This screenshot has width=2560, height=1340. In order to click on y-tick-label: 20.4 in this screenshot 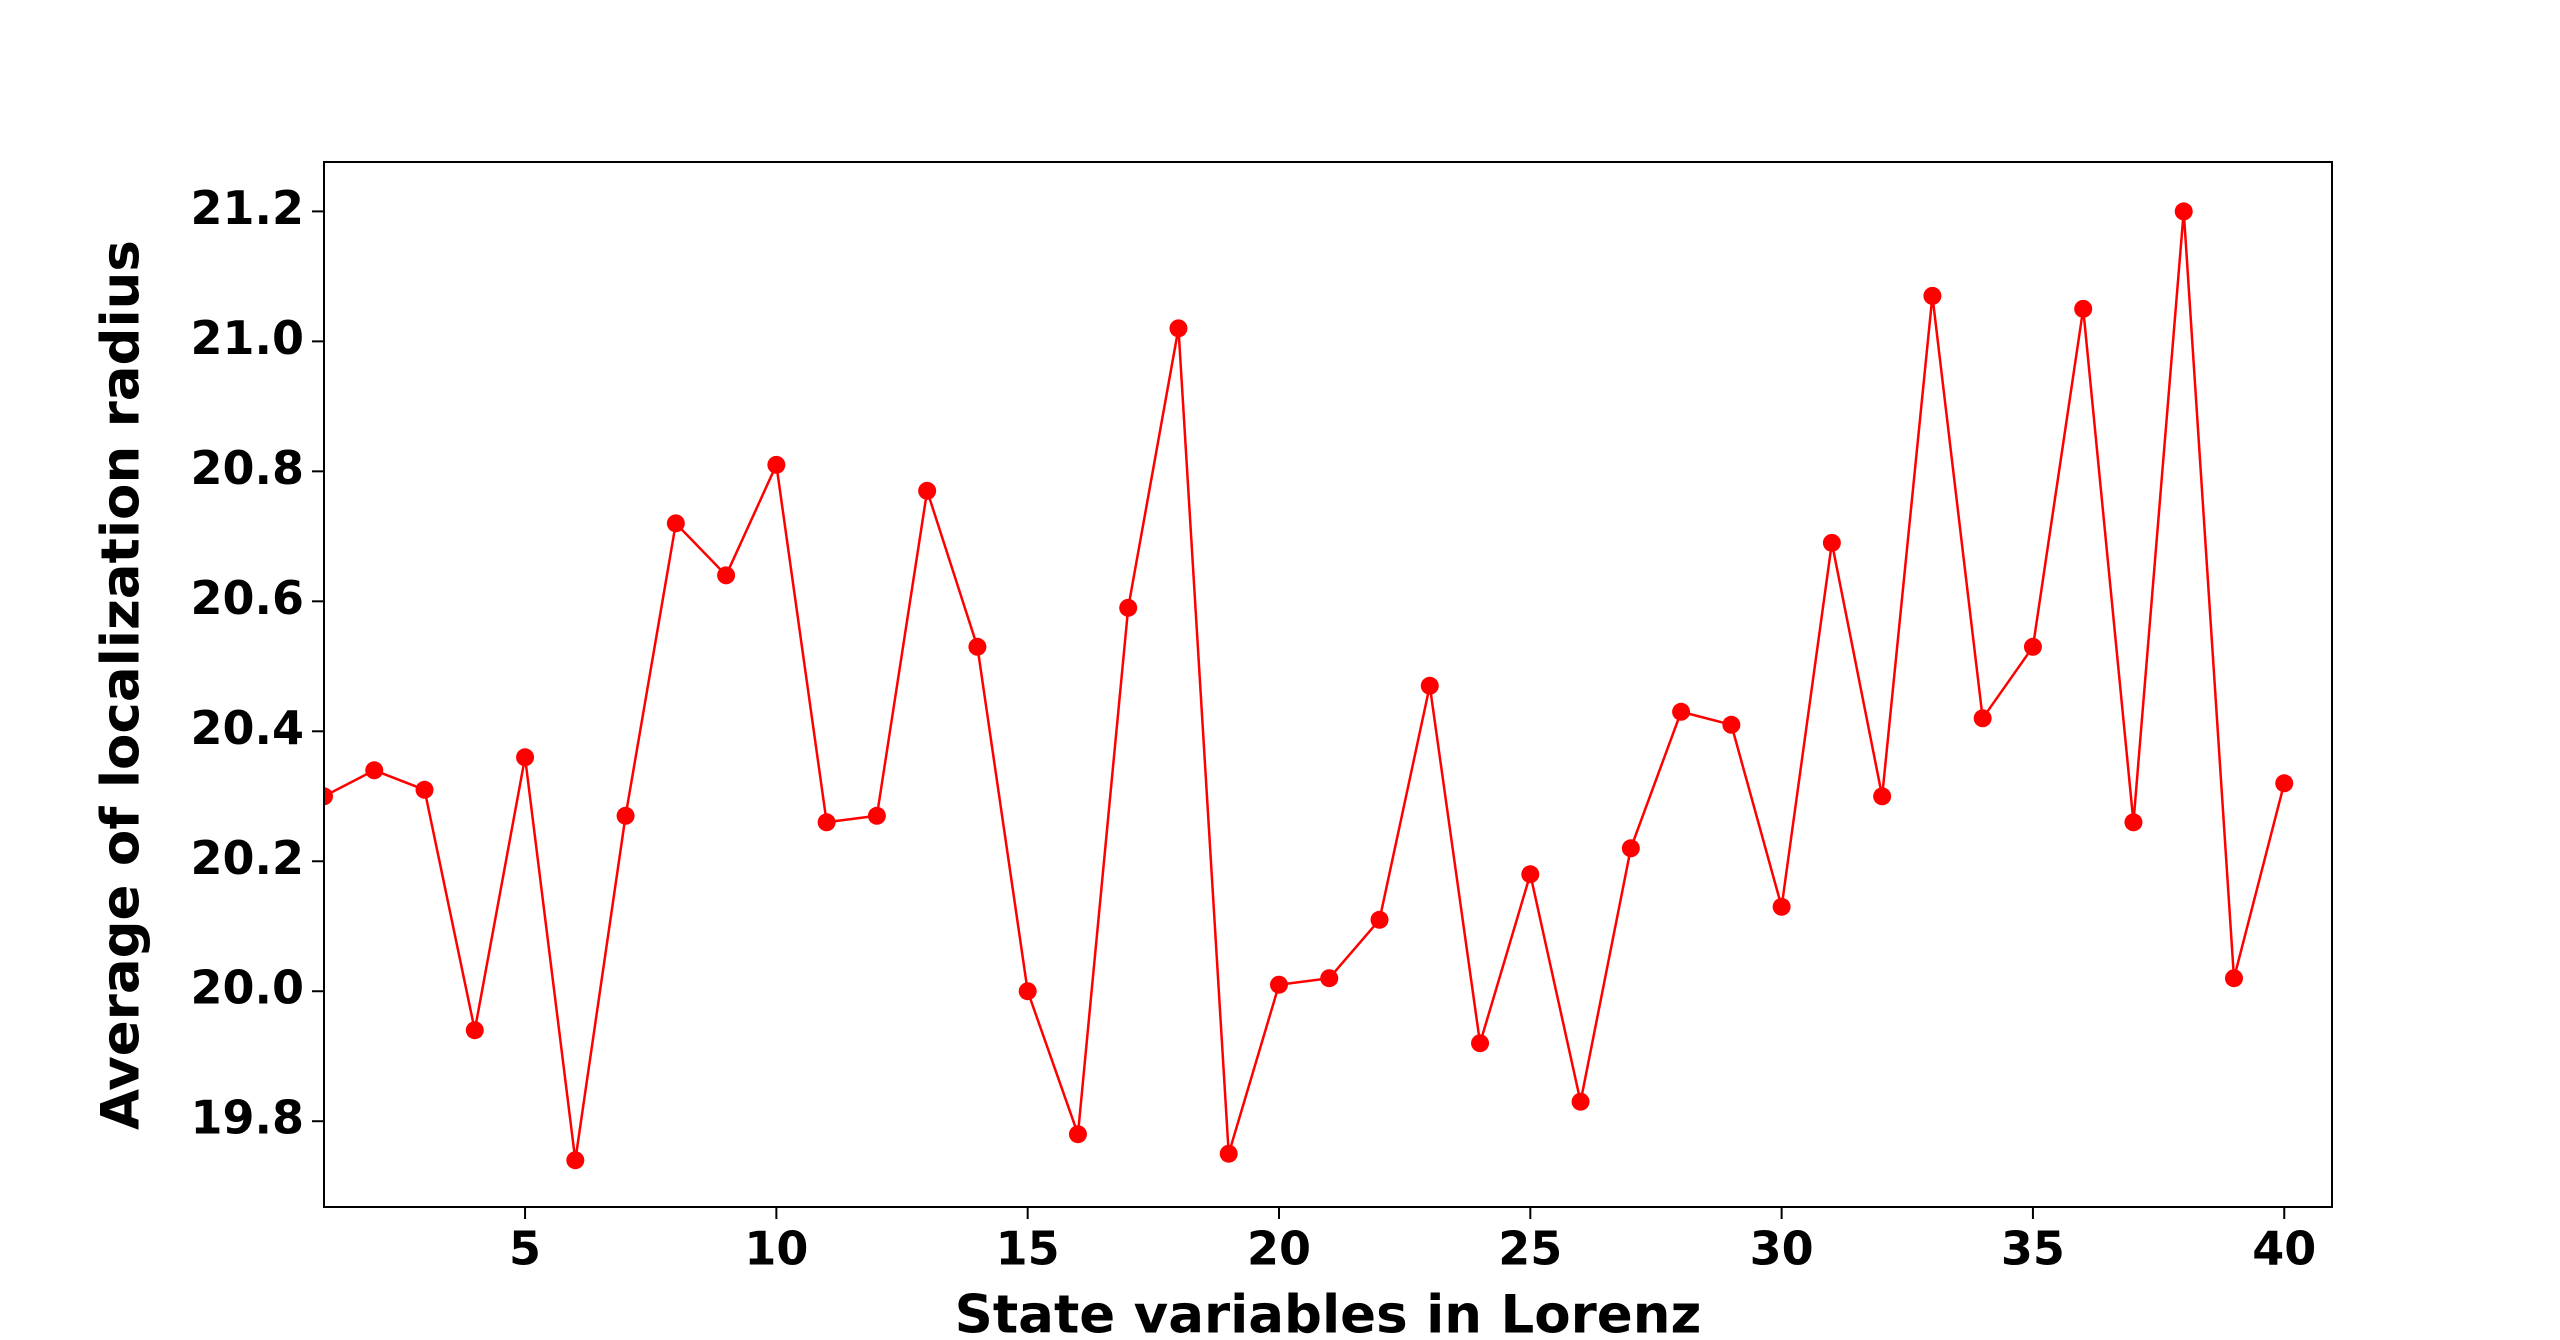, I will do `click(248, 728)`.